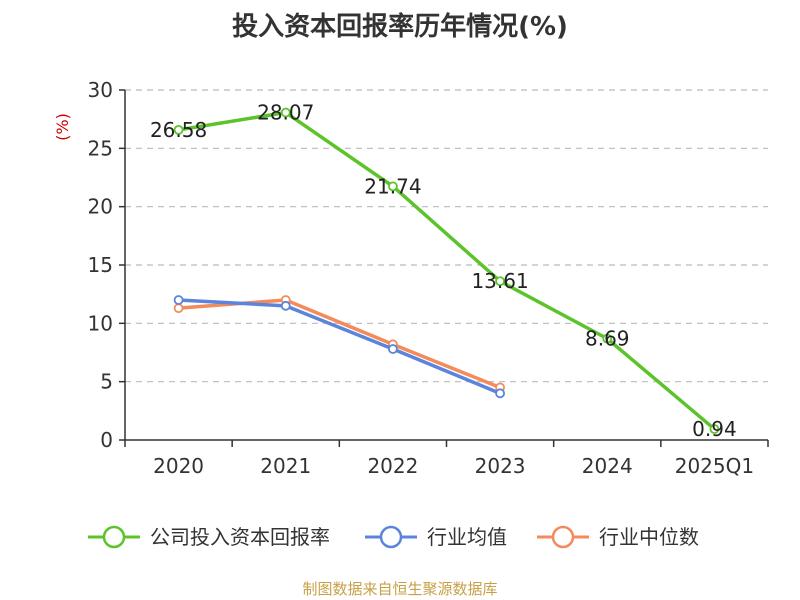 This screenshot has width=800, height=600. What do you see at coordinates (400, 589) in the screenshot?
I see `source-note: 制图数据来自恒生聚源数据库` at bounding box center [400, 589].